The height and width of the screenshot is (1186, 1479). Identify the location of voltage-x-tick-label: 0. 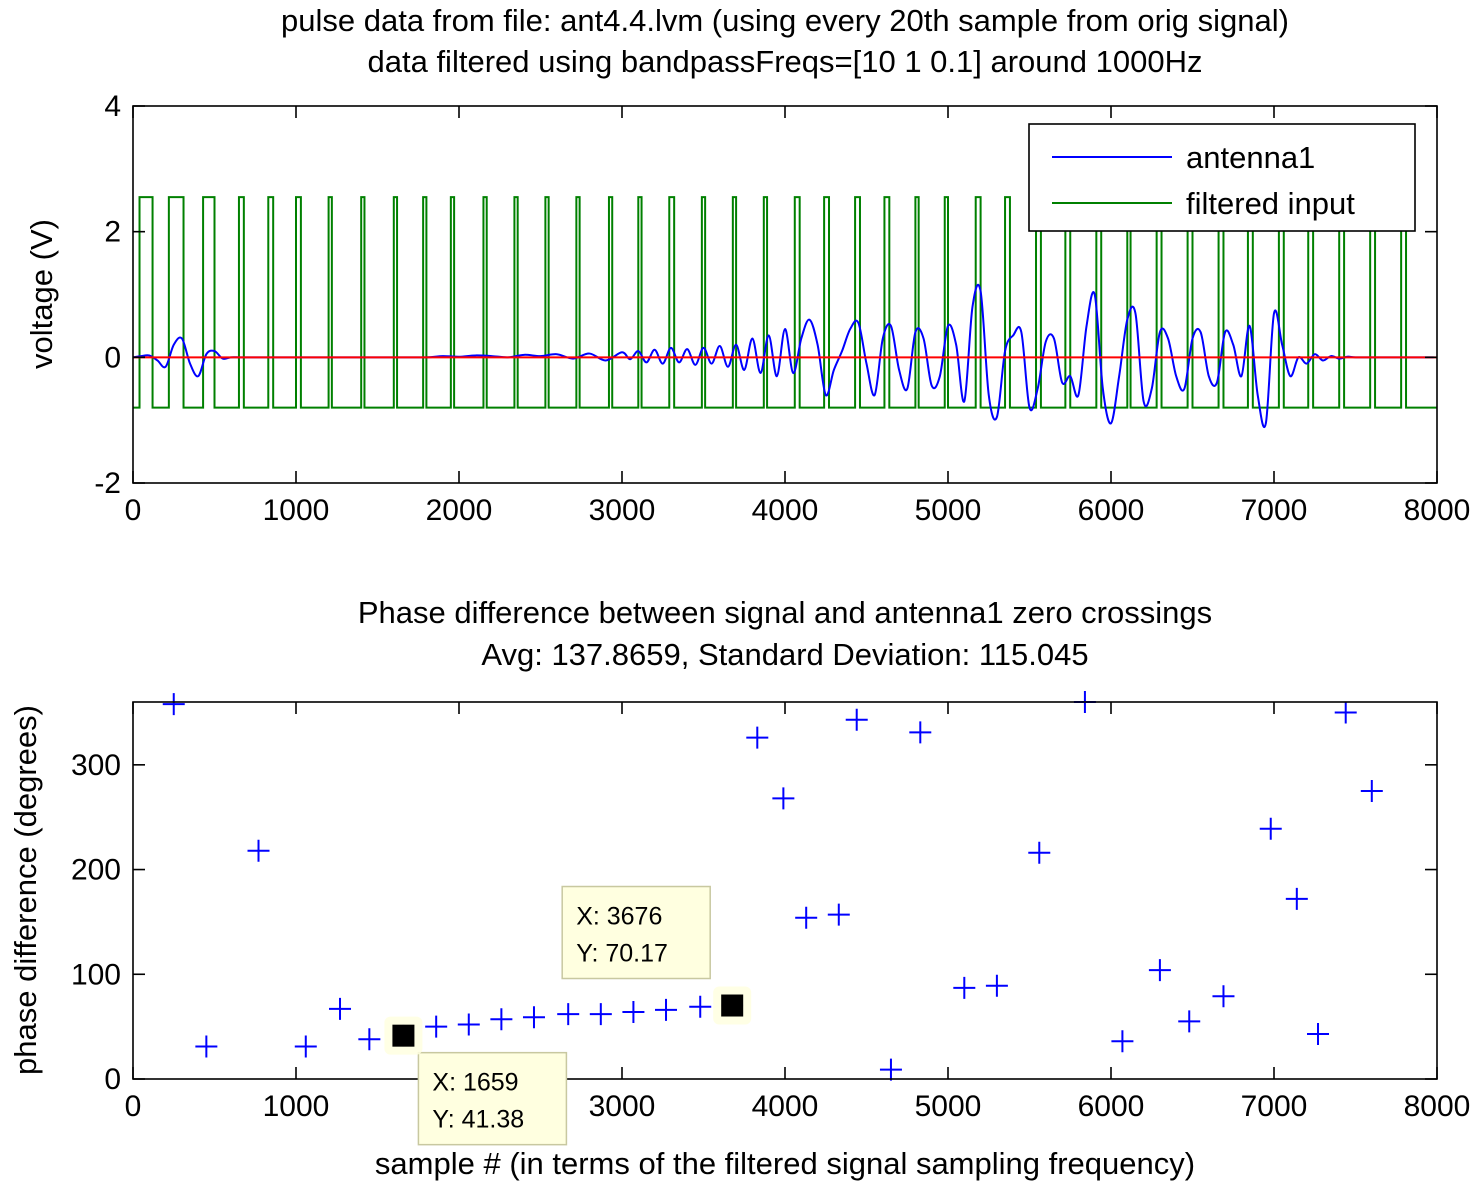
(133, 510).